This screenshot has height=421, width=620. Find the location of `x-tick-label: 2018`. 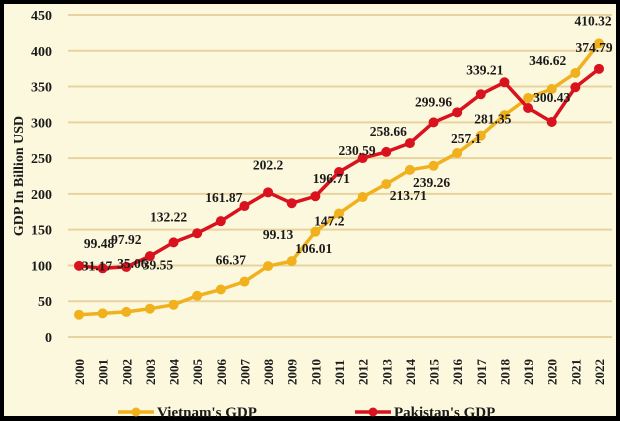

x-tick-label: 2018 is located at coordinates (504, 372).